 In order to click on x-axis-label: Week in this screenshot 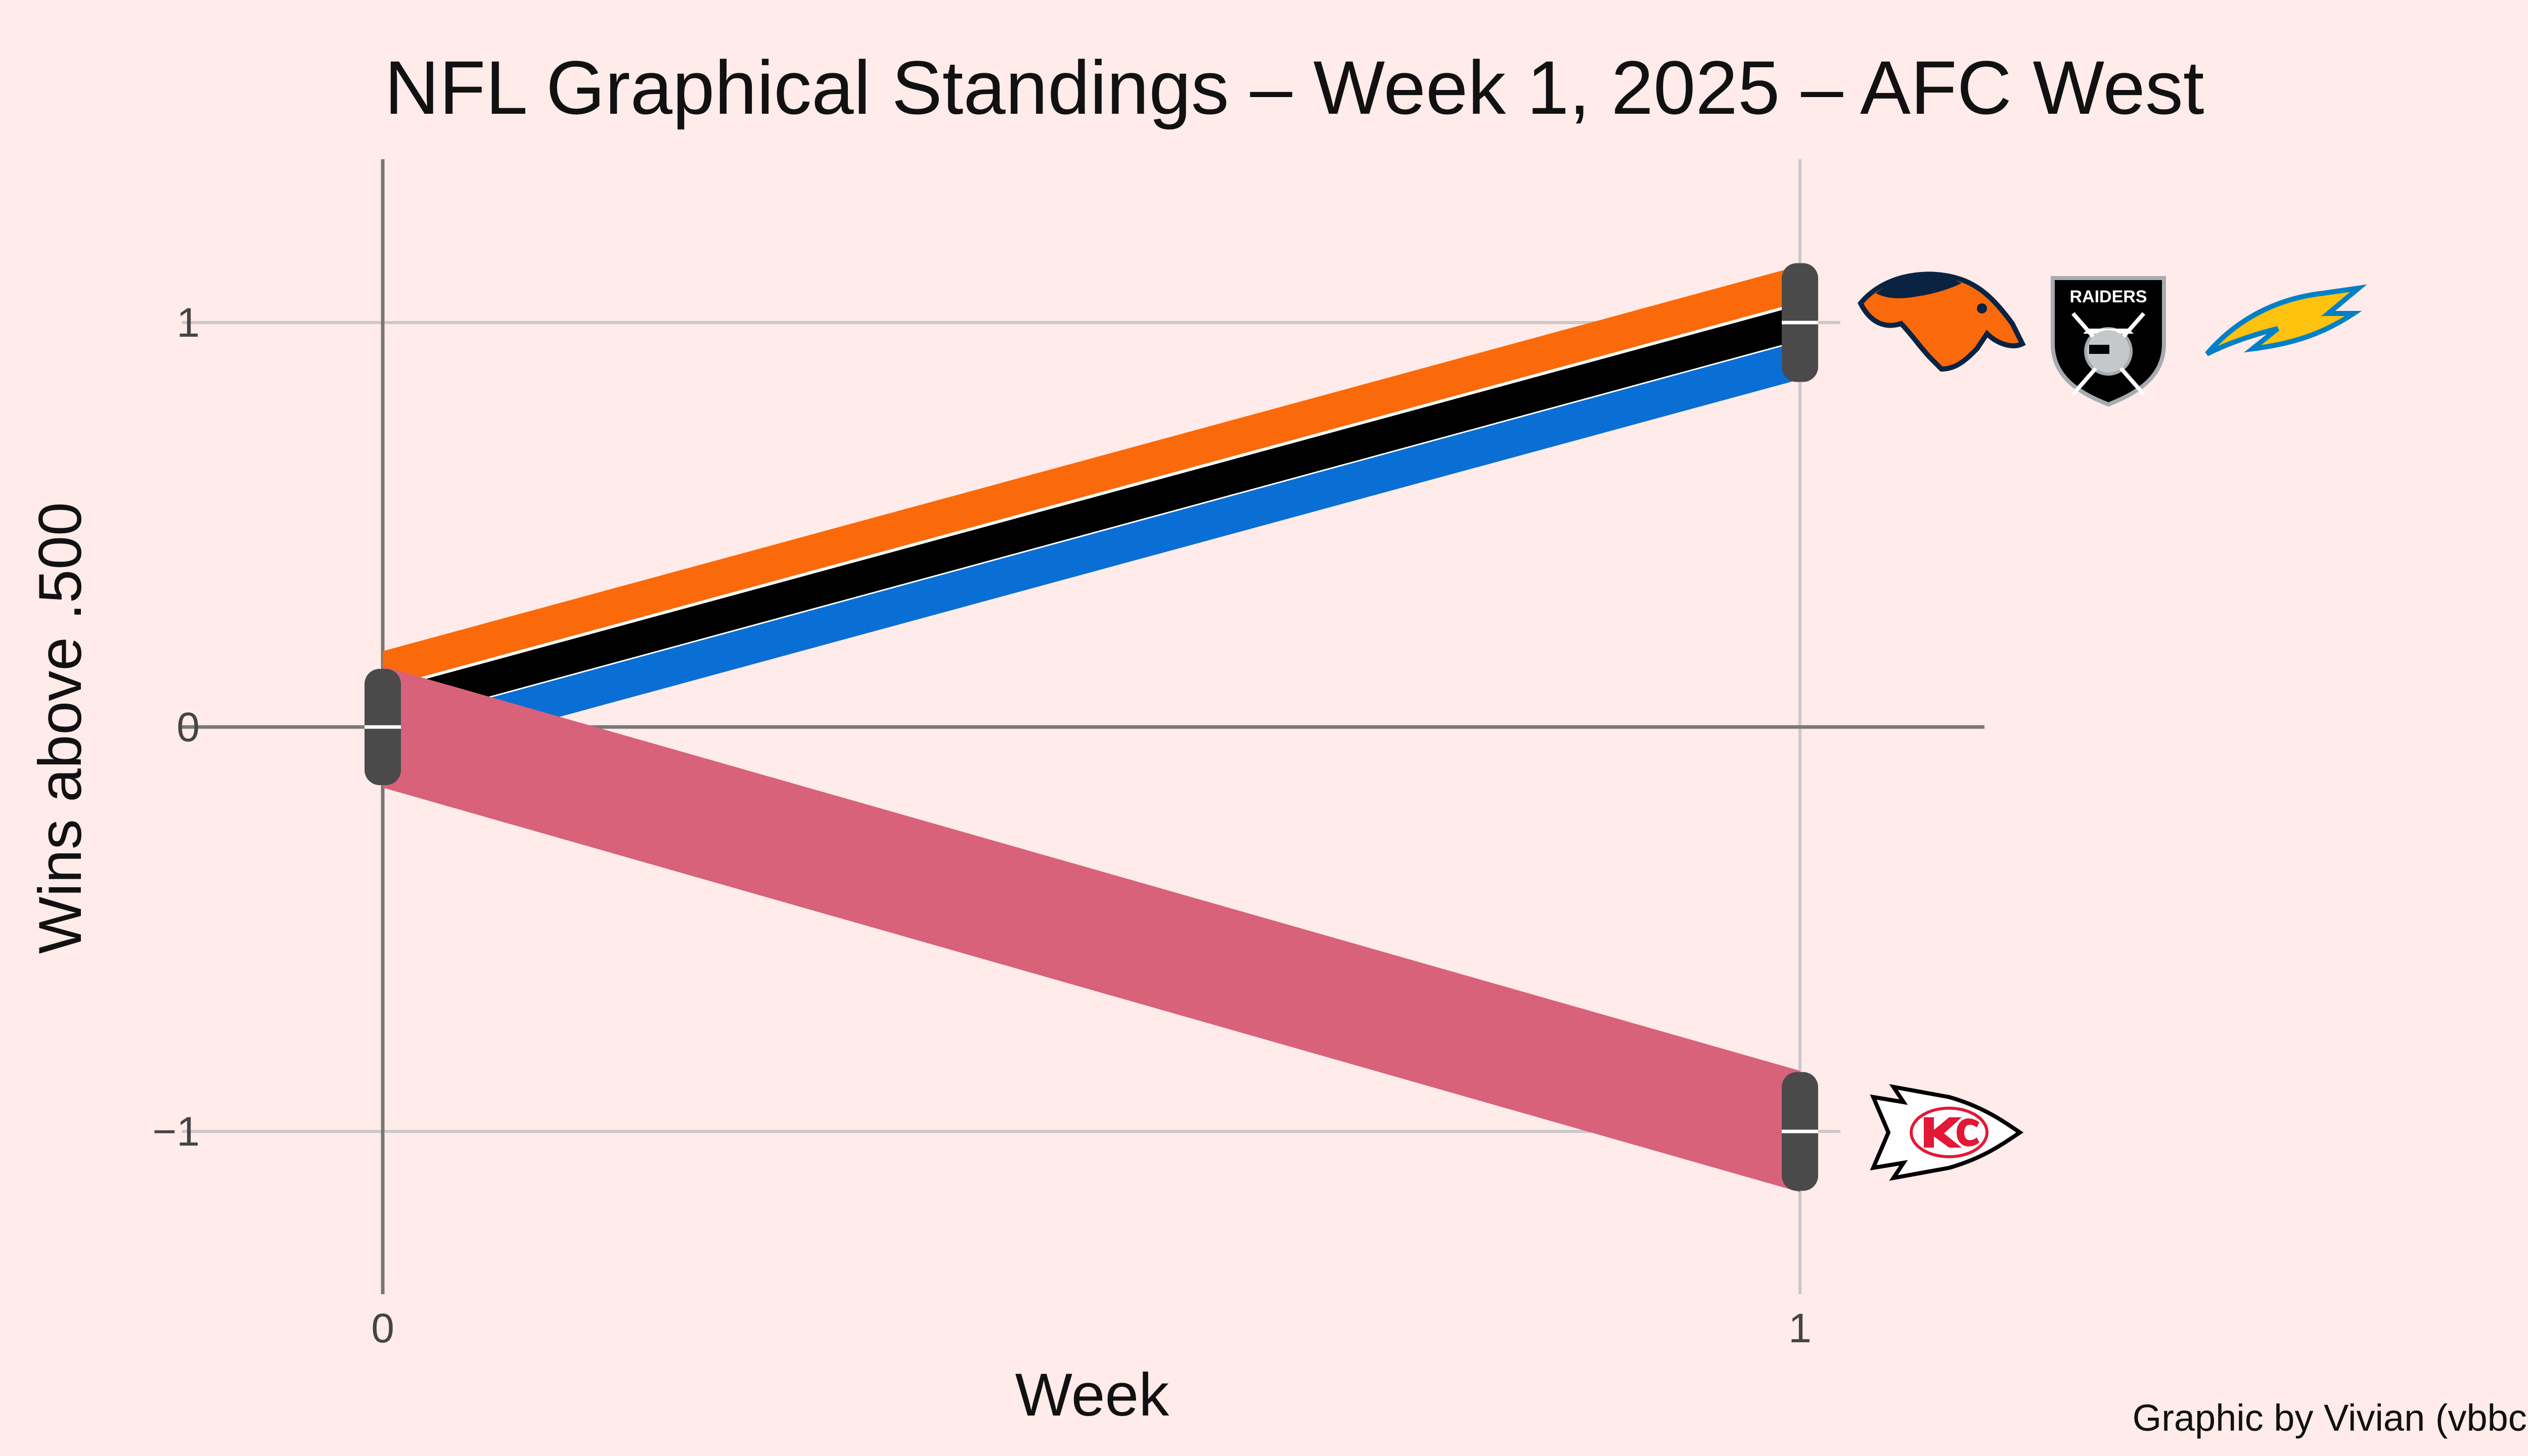, I will do `click(1093, 1395)`.